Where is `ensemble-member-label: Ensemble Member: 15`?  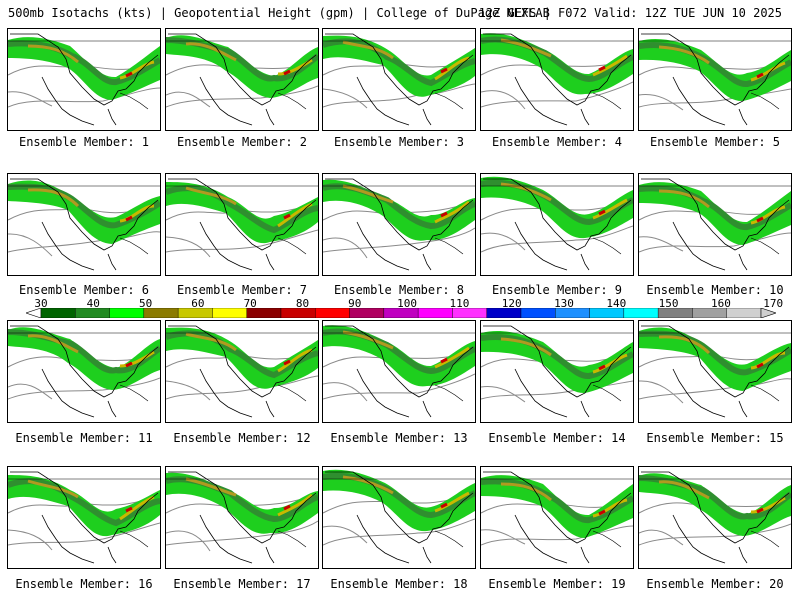
ensemble-member-label: Ensemble Member: 15 is located at coordinates (715, 438).